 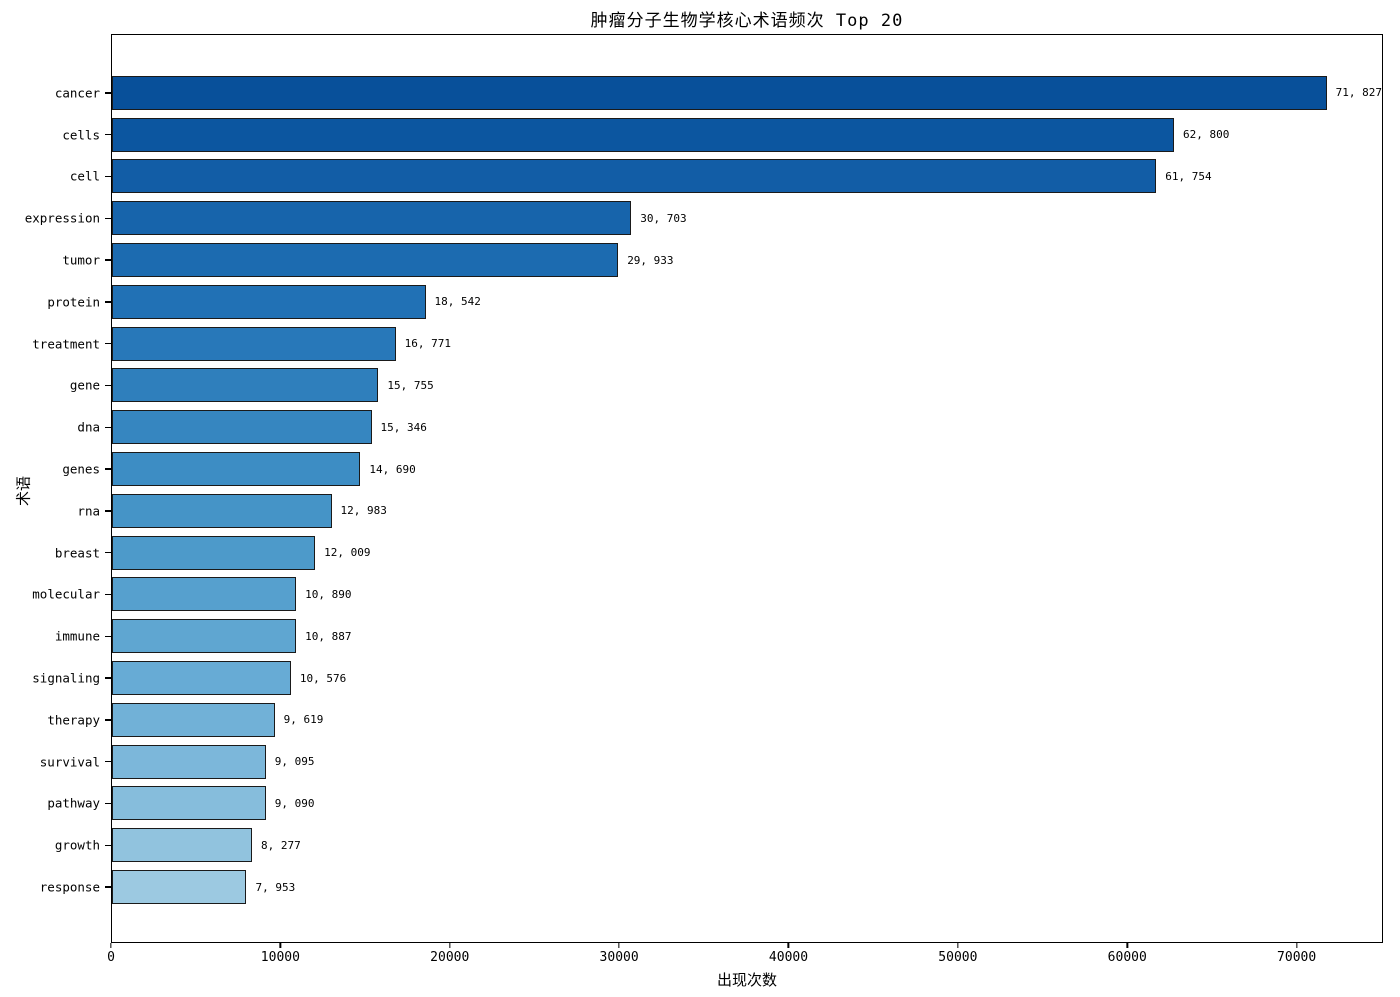 What do you see at coordinates (111, 957) in the screenshot?
I see `x-tick-label: 0` at bounding box center [111, 957].